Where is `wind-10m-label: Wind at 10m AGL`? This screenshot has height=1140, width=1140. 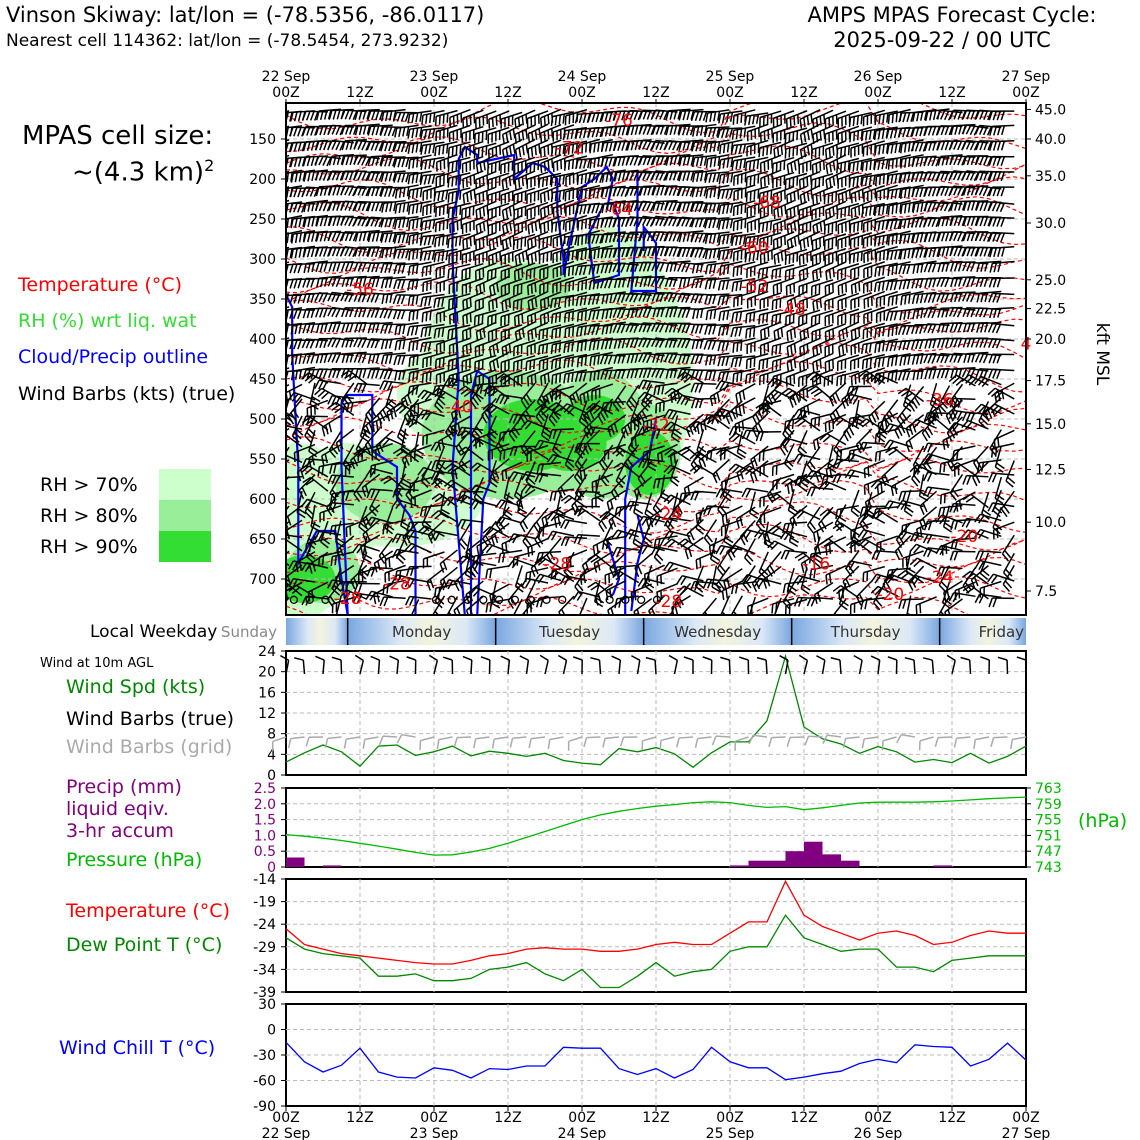 wind-10m-label: Wind at 10m AGL is located at coordinates (97, 663).